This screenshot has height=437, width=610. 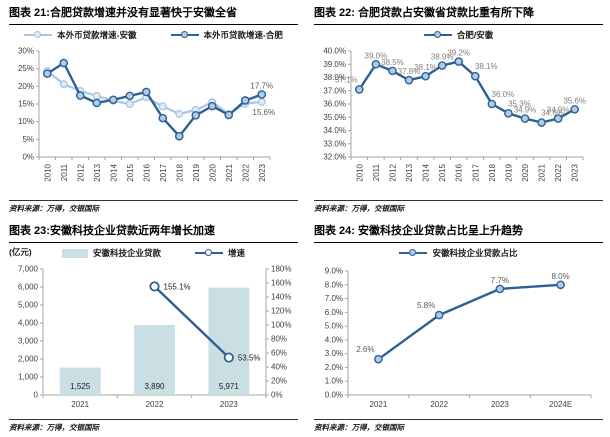 What do you see at coordinates (426, 172) in the screenshot?
I see `x-tick-label: 2014` at bounding box center [426, 172].